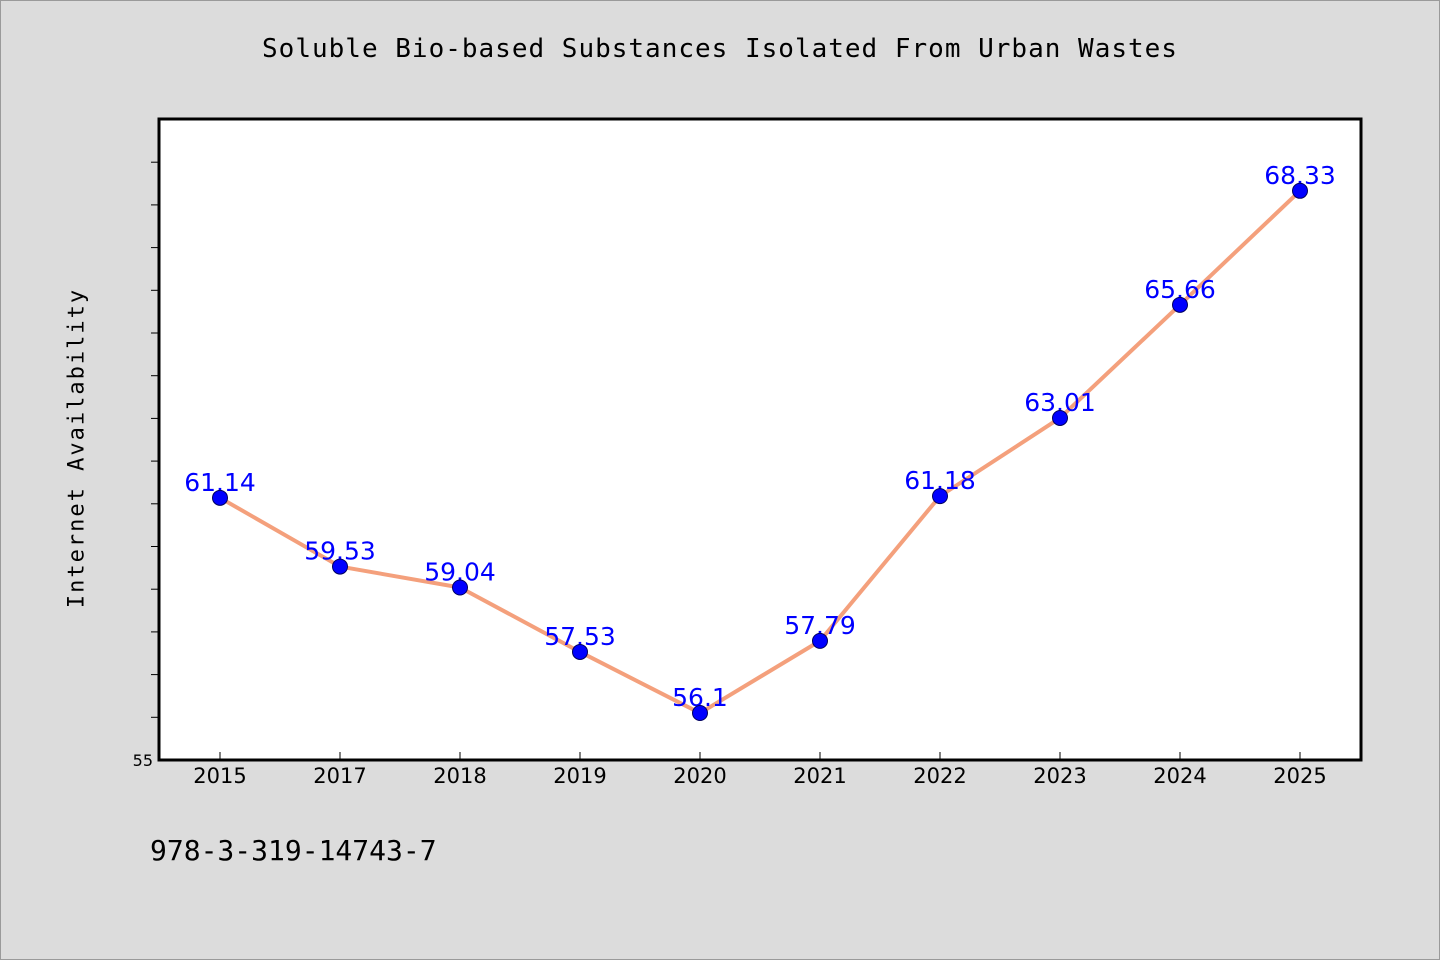 Image resolution: width=1440 pixels, height=960 pixels. What do you see at coordinates (699, 776) in the screenshot?
I see `x-tick-label: 2020` at bounding box center [699, 776].